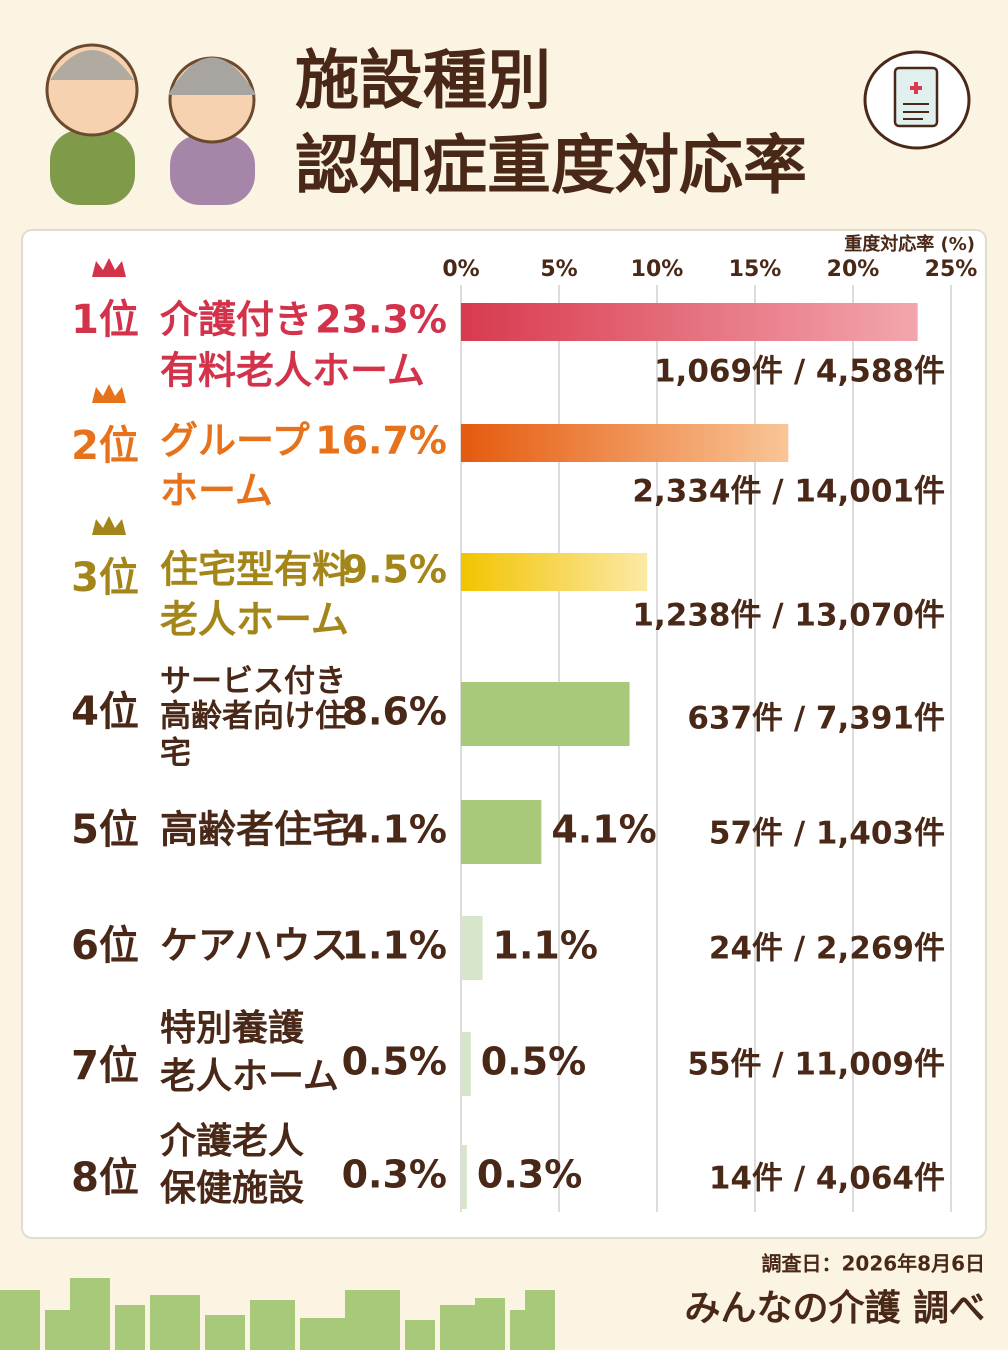 This screenshot has width=1008, height=1350. Describe the element at coordinates (788, 616) in the screenshot. I see `count-label: 1,238件 / 13,070件` at that location.